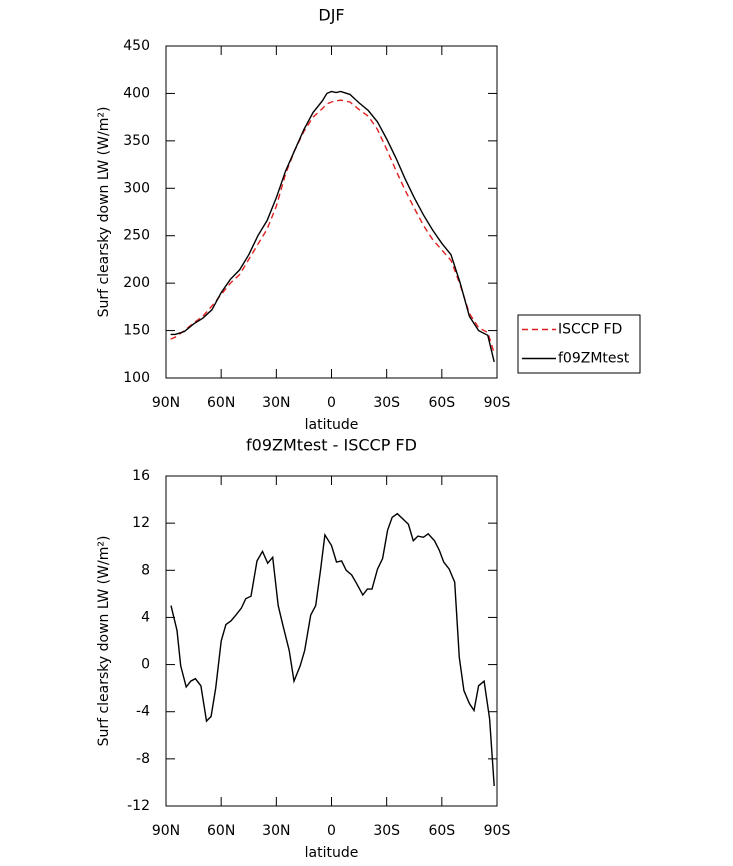 The height and width of the screenshot is (866, 733). Describe the element at coordinates (136, 378) in the screenshot. I see `y-tick-label: 100` at that location.